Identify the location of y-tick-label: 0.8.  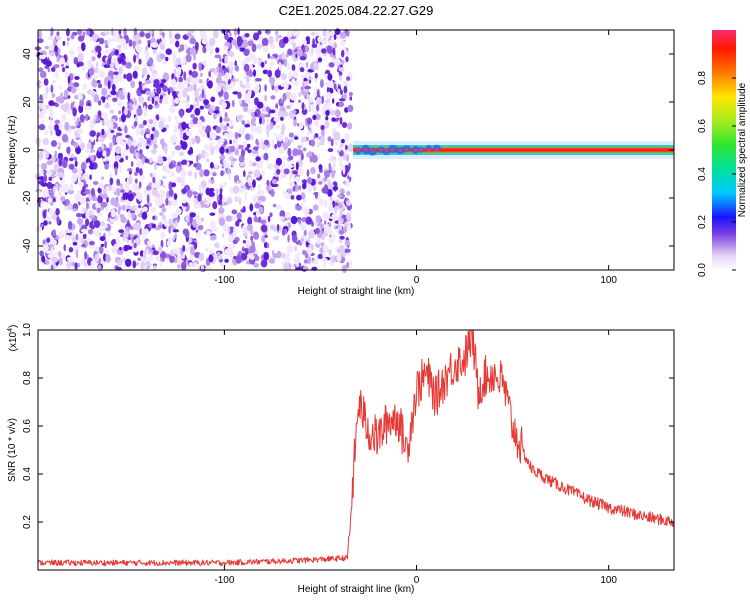
(27, 378).